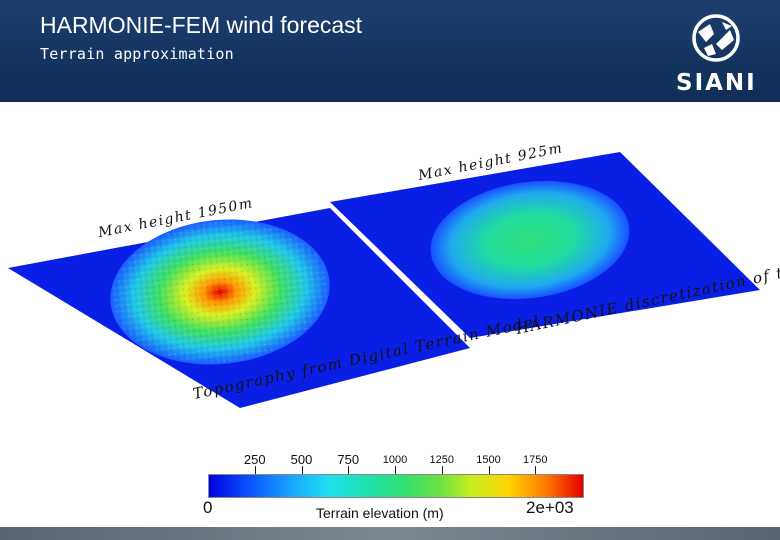 The width and height of the screenshot is (780, 540). I want to click on colorbar-tick-label: 750, so click(348, 459).